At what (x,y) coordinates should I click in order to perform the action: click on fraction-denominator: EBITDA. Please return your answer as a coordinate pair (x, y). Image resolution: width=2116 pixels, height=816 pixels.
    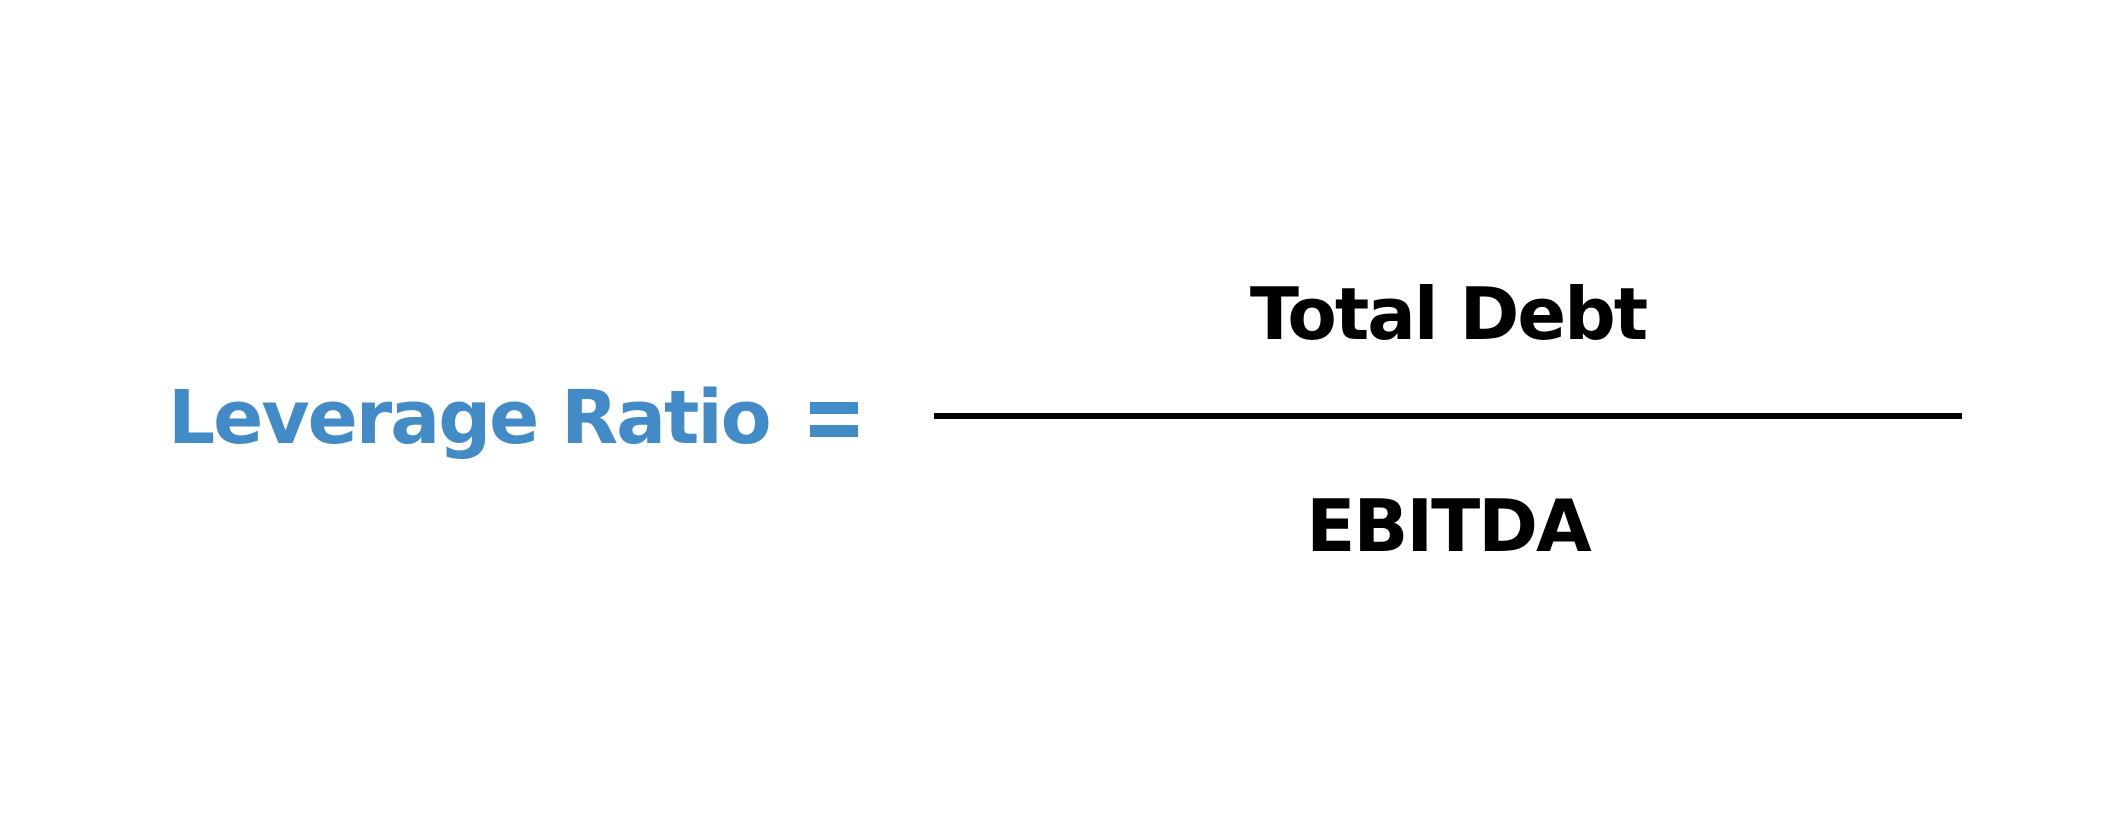
    Looking at the image, I should click on (1448, 526).